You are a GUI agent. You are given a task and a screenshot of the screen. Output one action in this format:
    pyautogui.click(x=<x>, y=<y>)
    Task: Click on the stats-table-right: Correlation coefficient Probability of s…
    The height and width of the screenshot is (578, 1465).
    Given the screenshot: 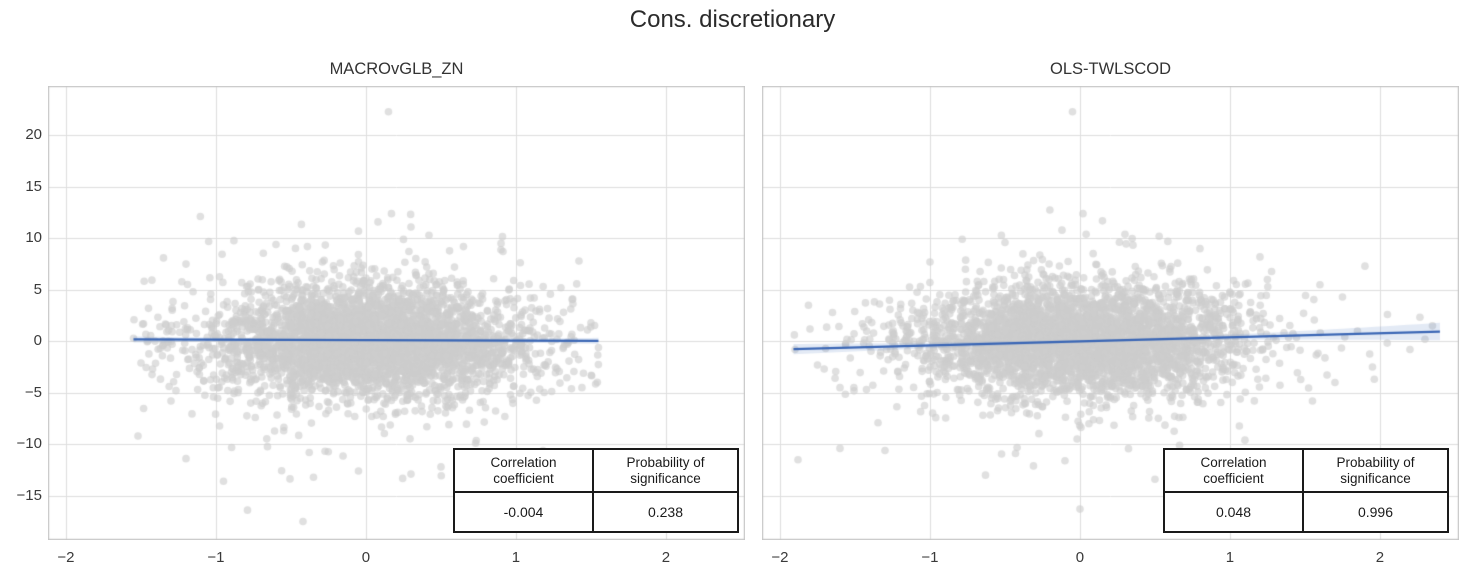 What is the action you would take?
    pyautogui.click(x=1306, y=490)
    